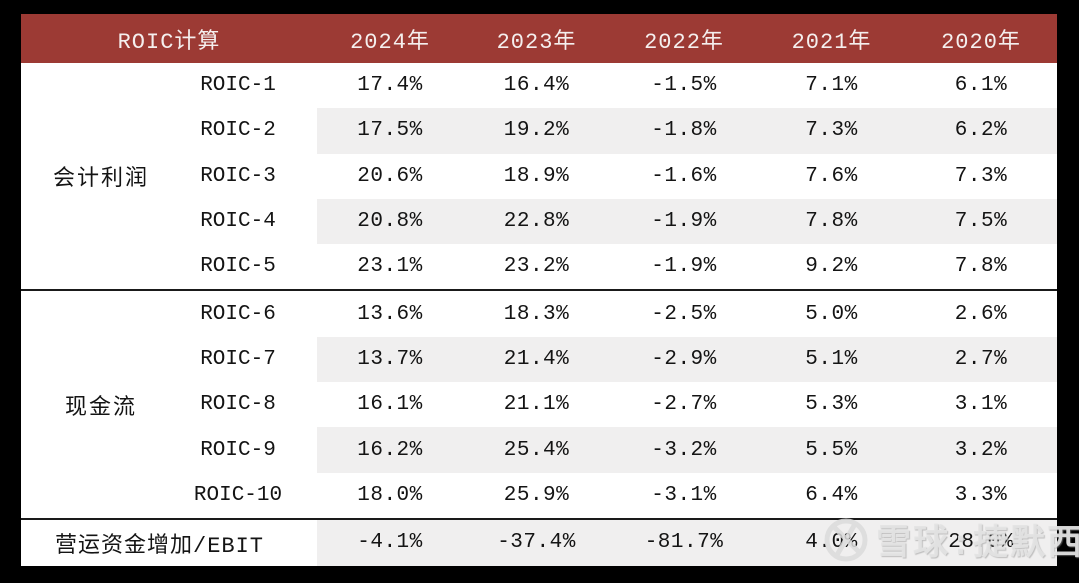 This screenshot has width=1079, height=583. What do you see at coordinates (981, 42) in the screenshot?
I see `header-year-2020: 2020年` at bounding box center [981, 42].